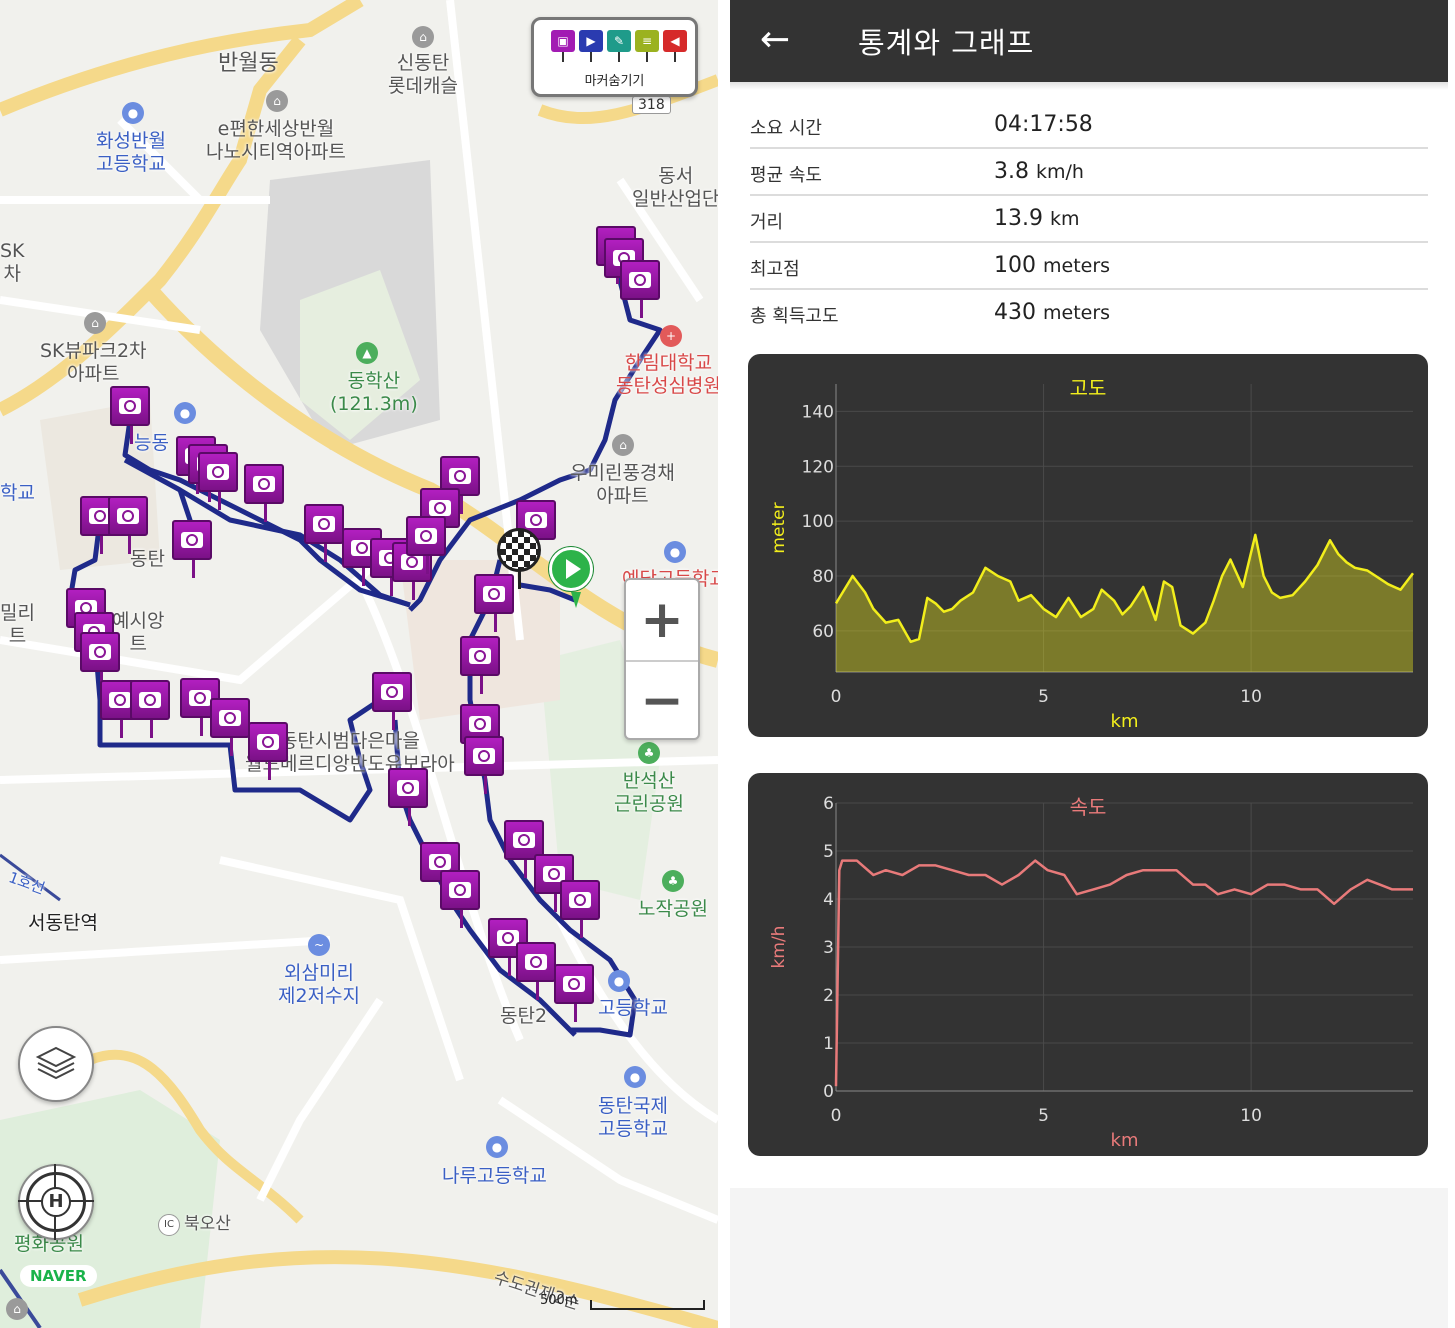 Image resolution: width=1455 pixels, height=1328 pixels. I want to click on y-tick-label: 100, so click(818, 522).